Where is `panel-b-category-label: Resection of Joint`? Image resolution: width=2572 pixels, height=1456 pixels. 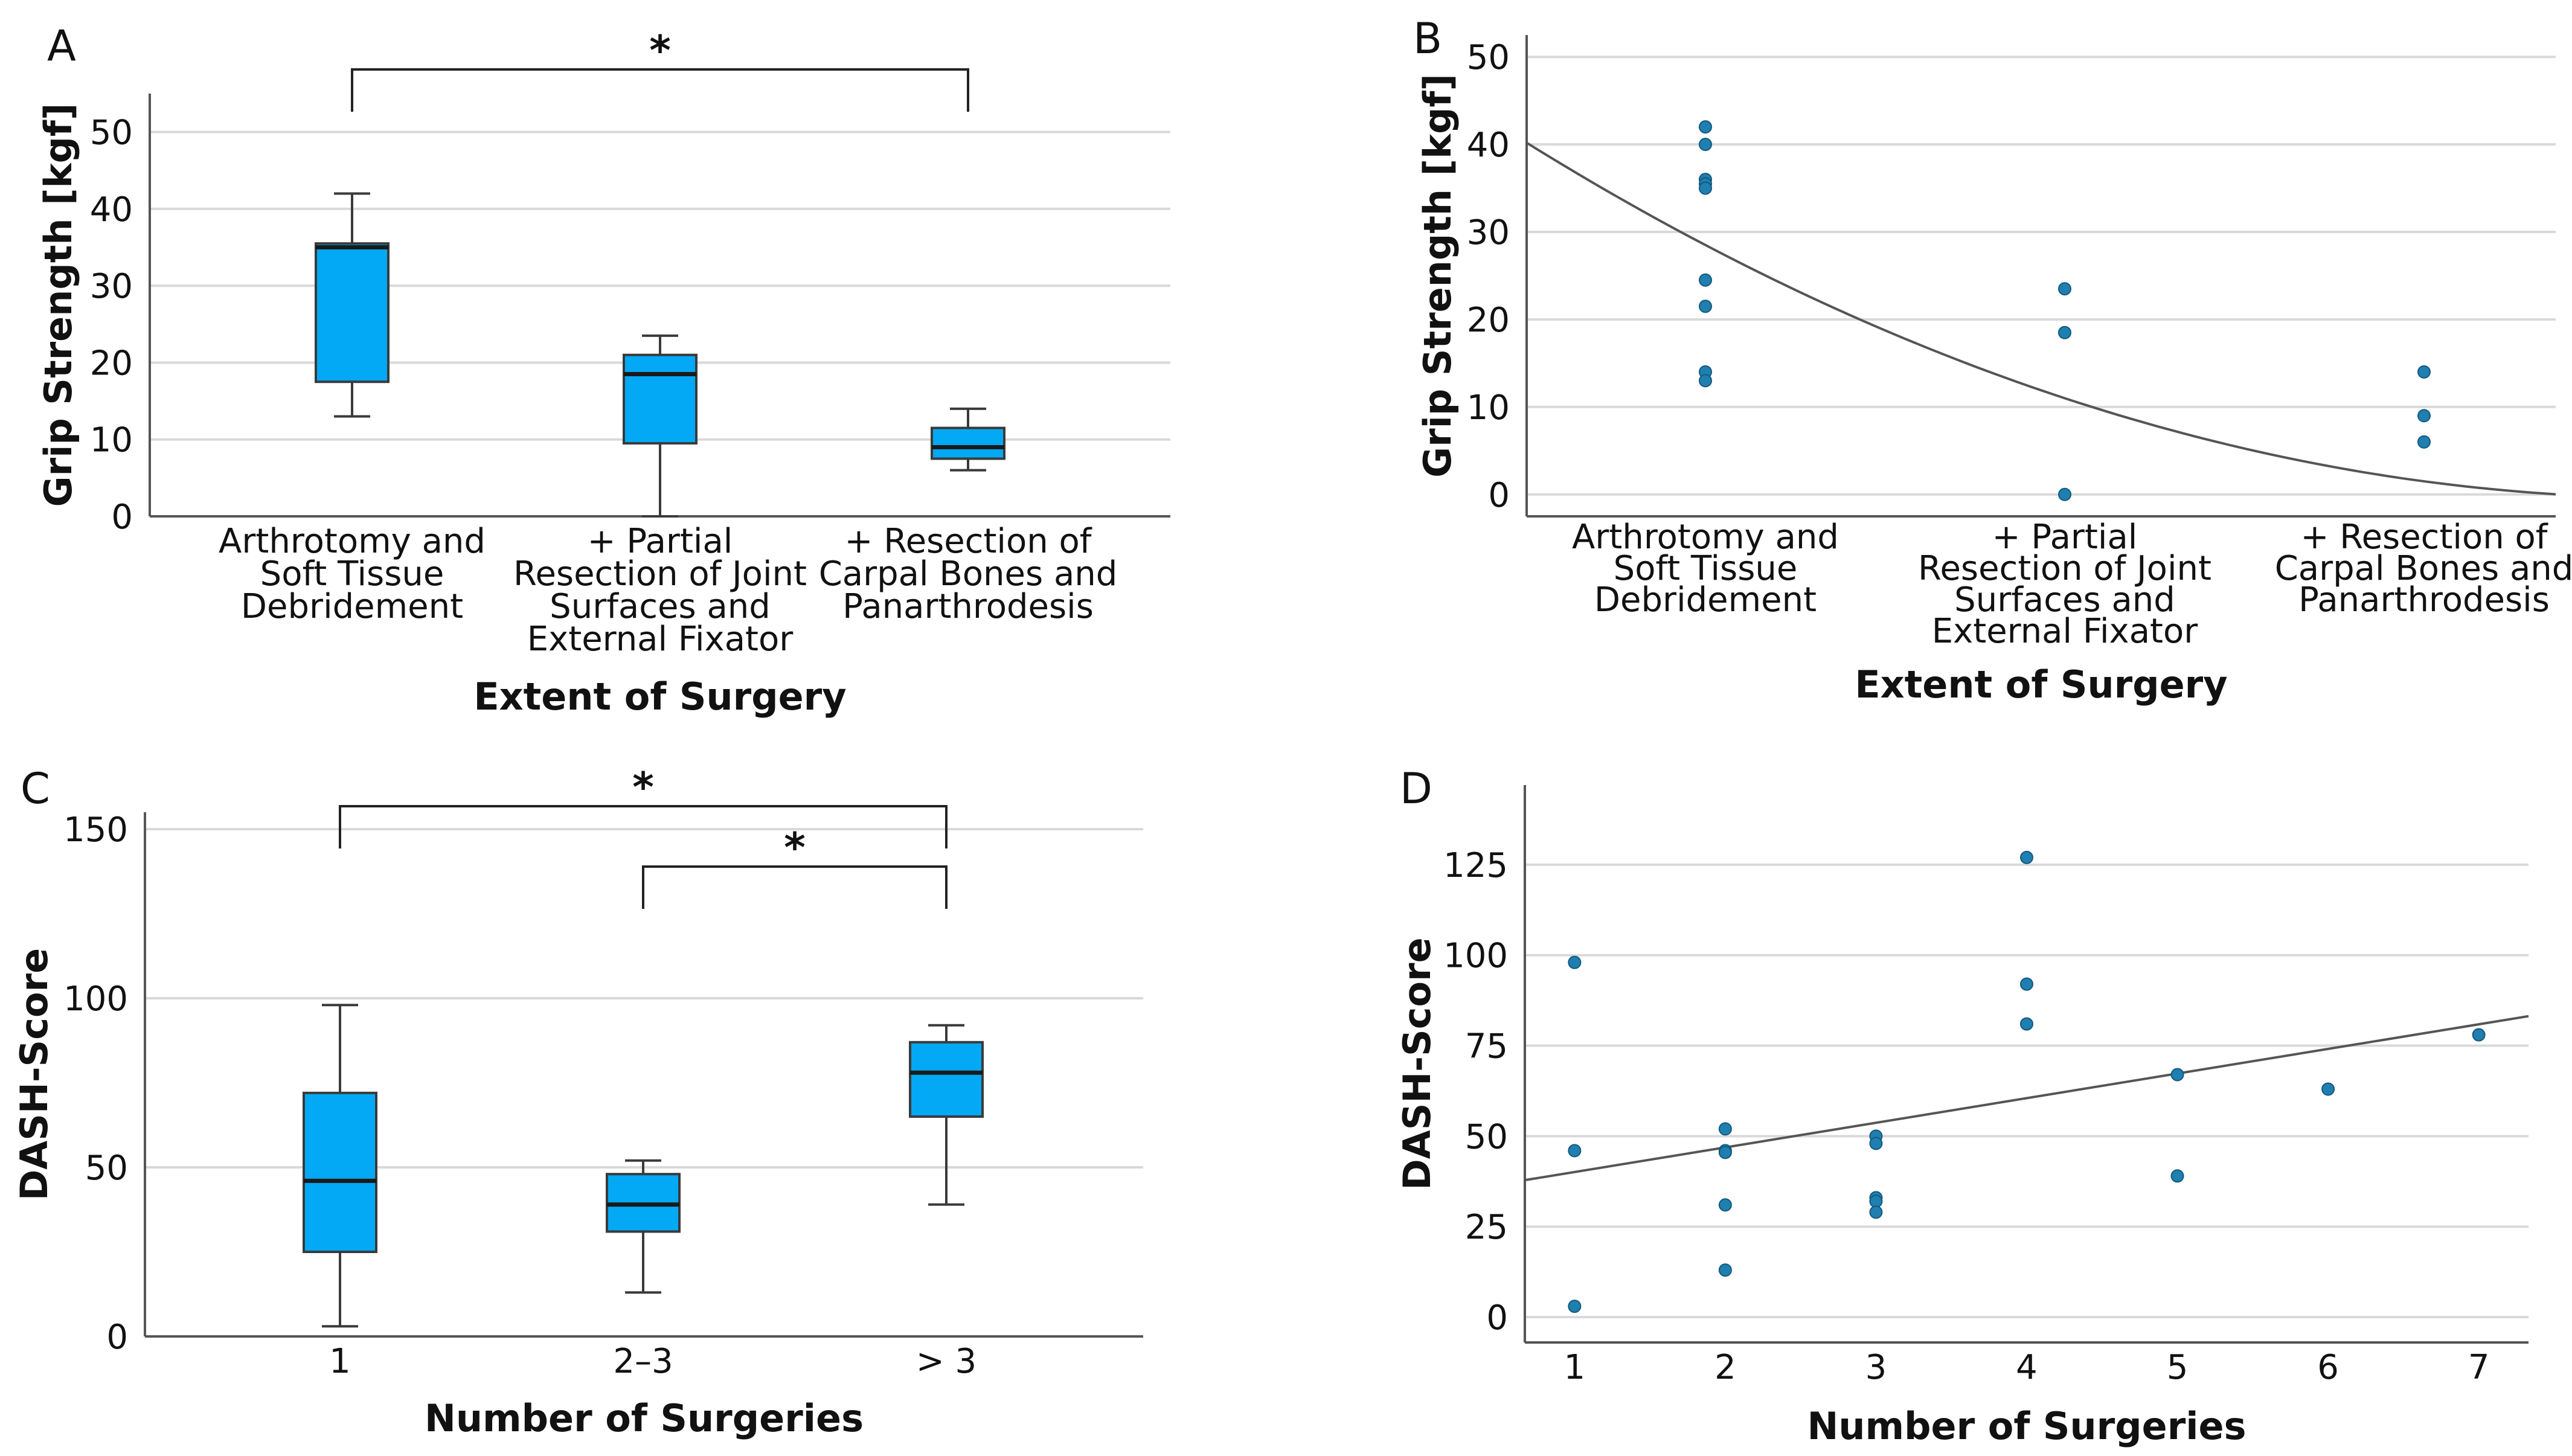
panel-b-category-label: Resection of Joint is located at coordinates (2064, 568).